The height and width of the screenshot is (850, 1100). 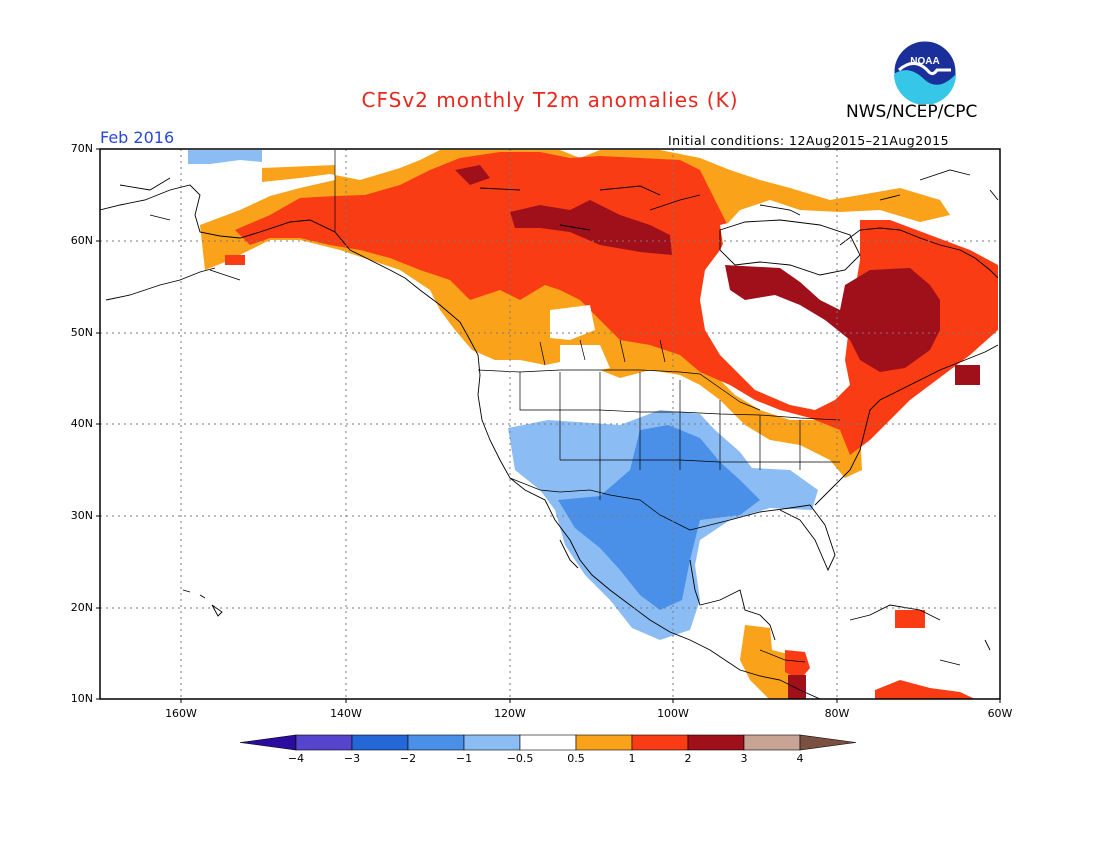 What do you see at coordinates (828, 742) in the screenshot?
I see `colorbar-high-arrow` at bounding box center [828, 742].